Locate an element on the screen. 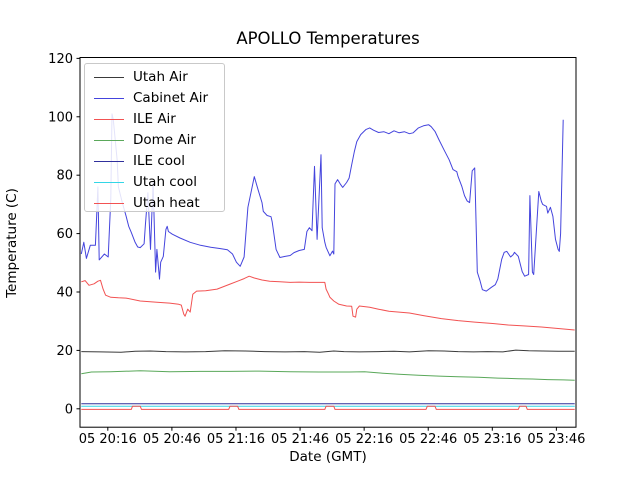 The image size is (640, 480). legend-line-sample-utah-heat is located at coordinates (109, 203).